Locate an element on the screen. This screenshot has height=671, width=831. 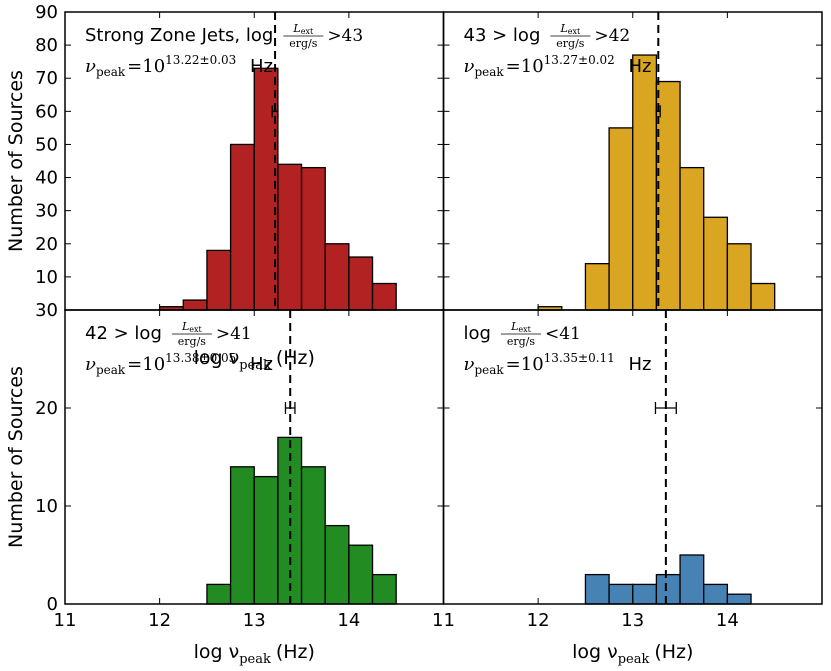
peak-exp: 13.38 is located at coordinates (182, 358).